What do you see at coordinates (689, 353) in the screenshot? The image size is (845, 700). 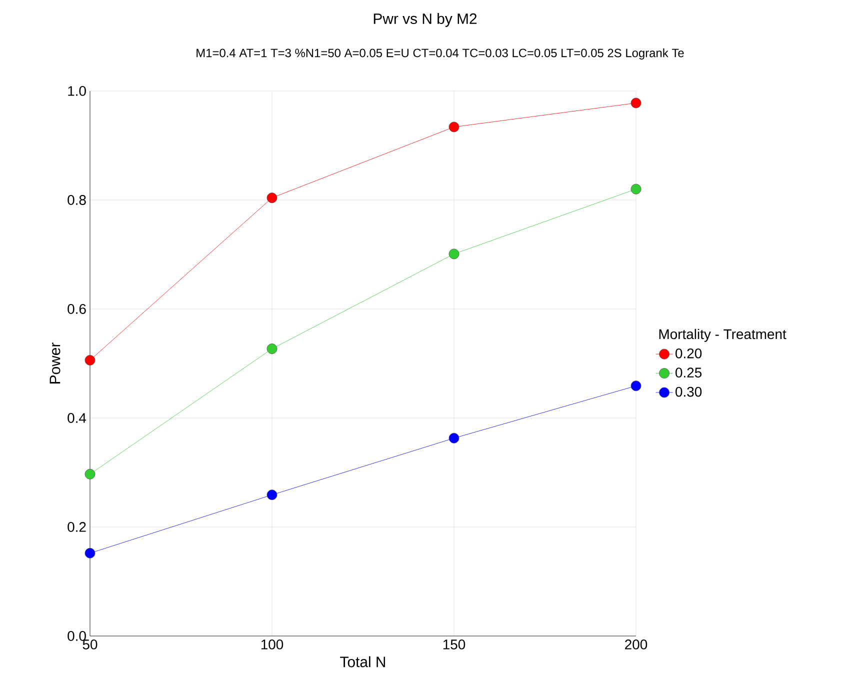 I see `legend-label: 0.20` at bounding box center [689, 353].